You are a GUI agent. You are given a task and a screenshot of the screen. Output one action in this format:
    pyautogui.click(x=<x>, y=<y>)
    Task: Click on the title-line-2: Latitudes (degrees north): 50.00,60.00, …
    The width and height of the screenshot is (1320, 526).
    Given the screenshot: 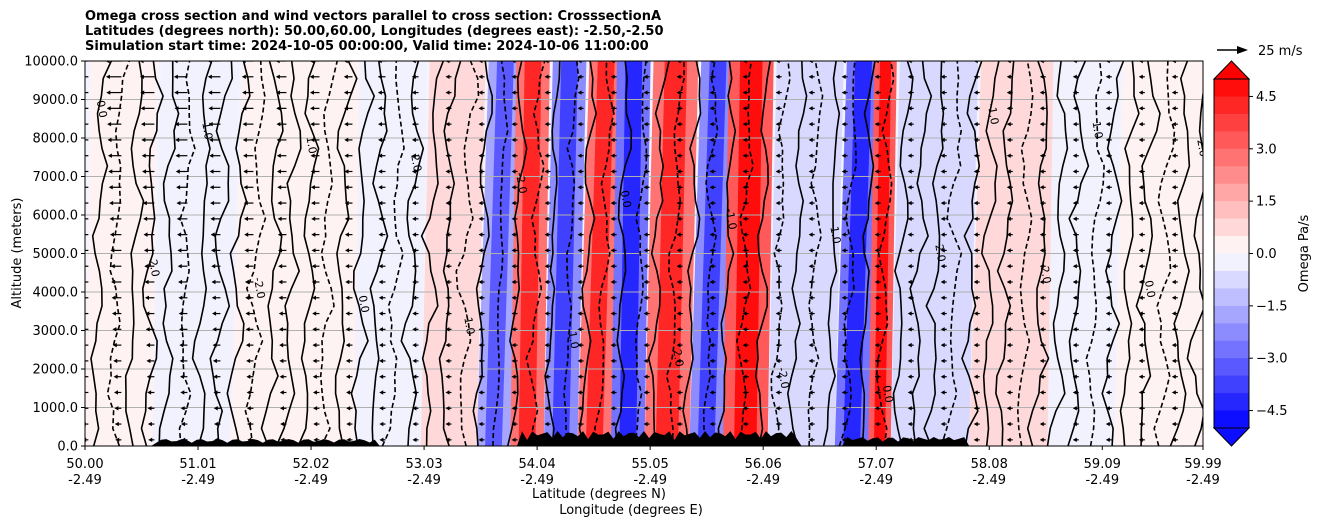 What is the action you would take?
    pyautogui.click(x=374, y=31)
    